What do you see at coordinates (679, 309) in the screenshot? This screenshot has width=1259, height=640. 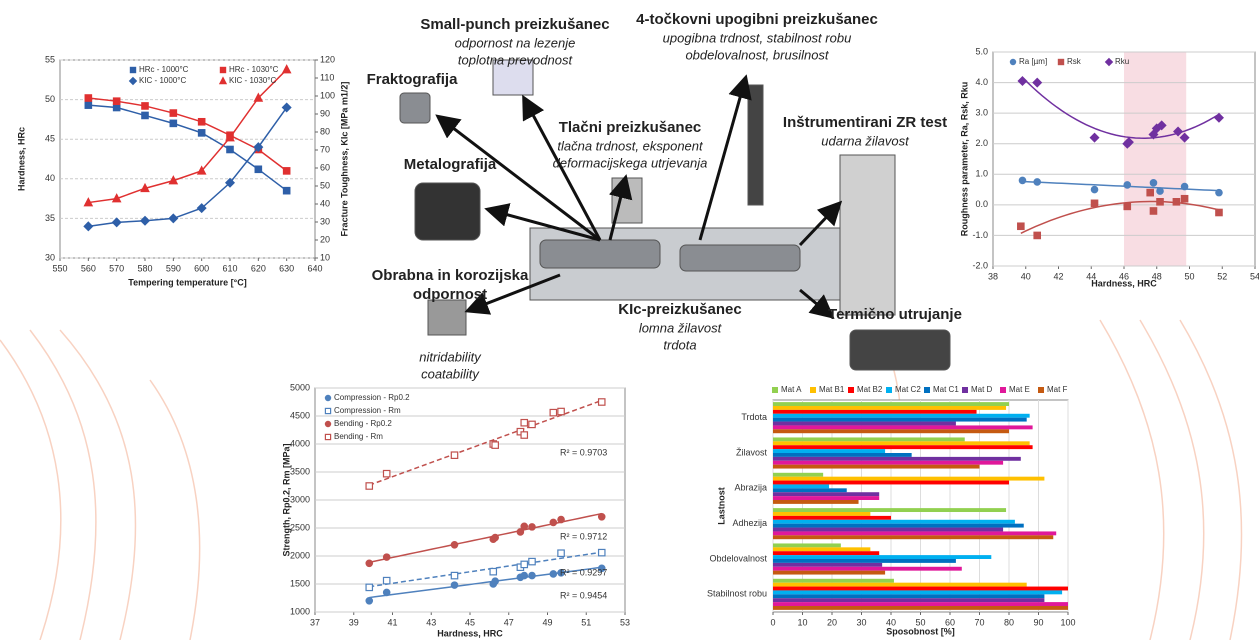 I see `label-title: KIc-preizkušanec` at bounding box center [679, 309].